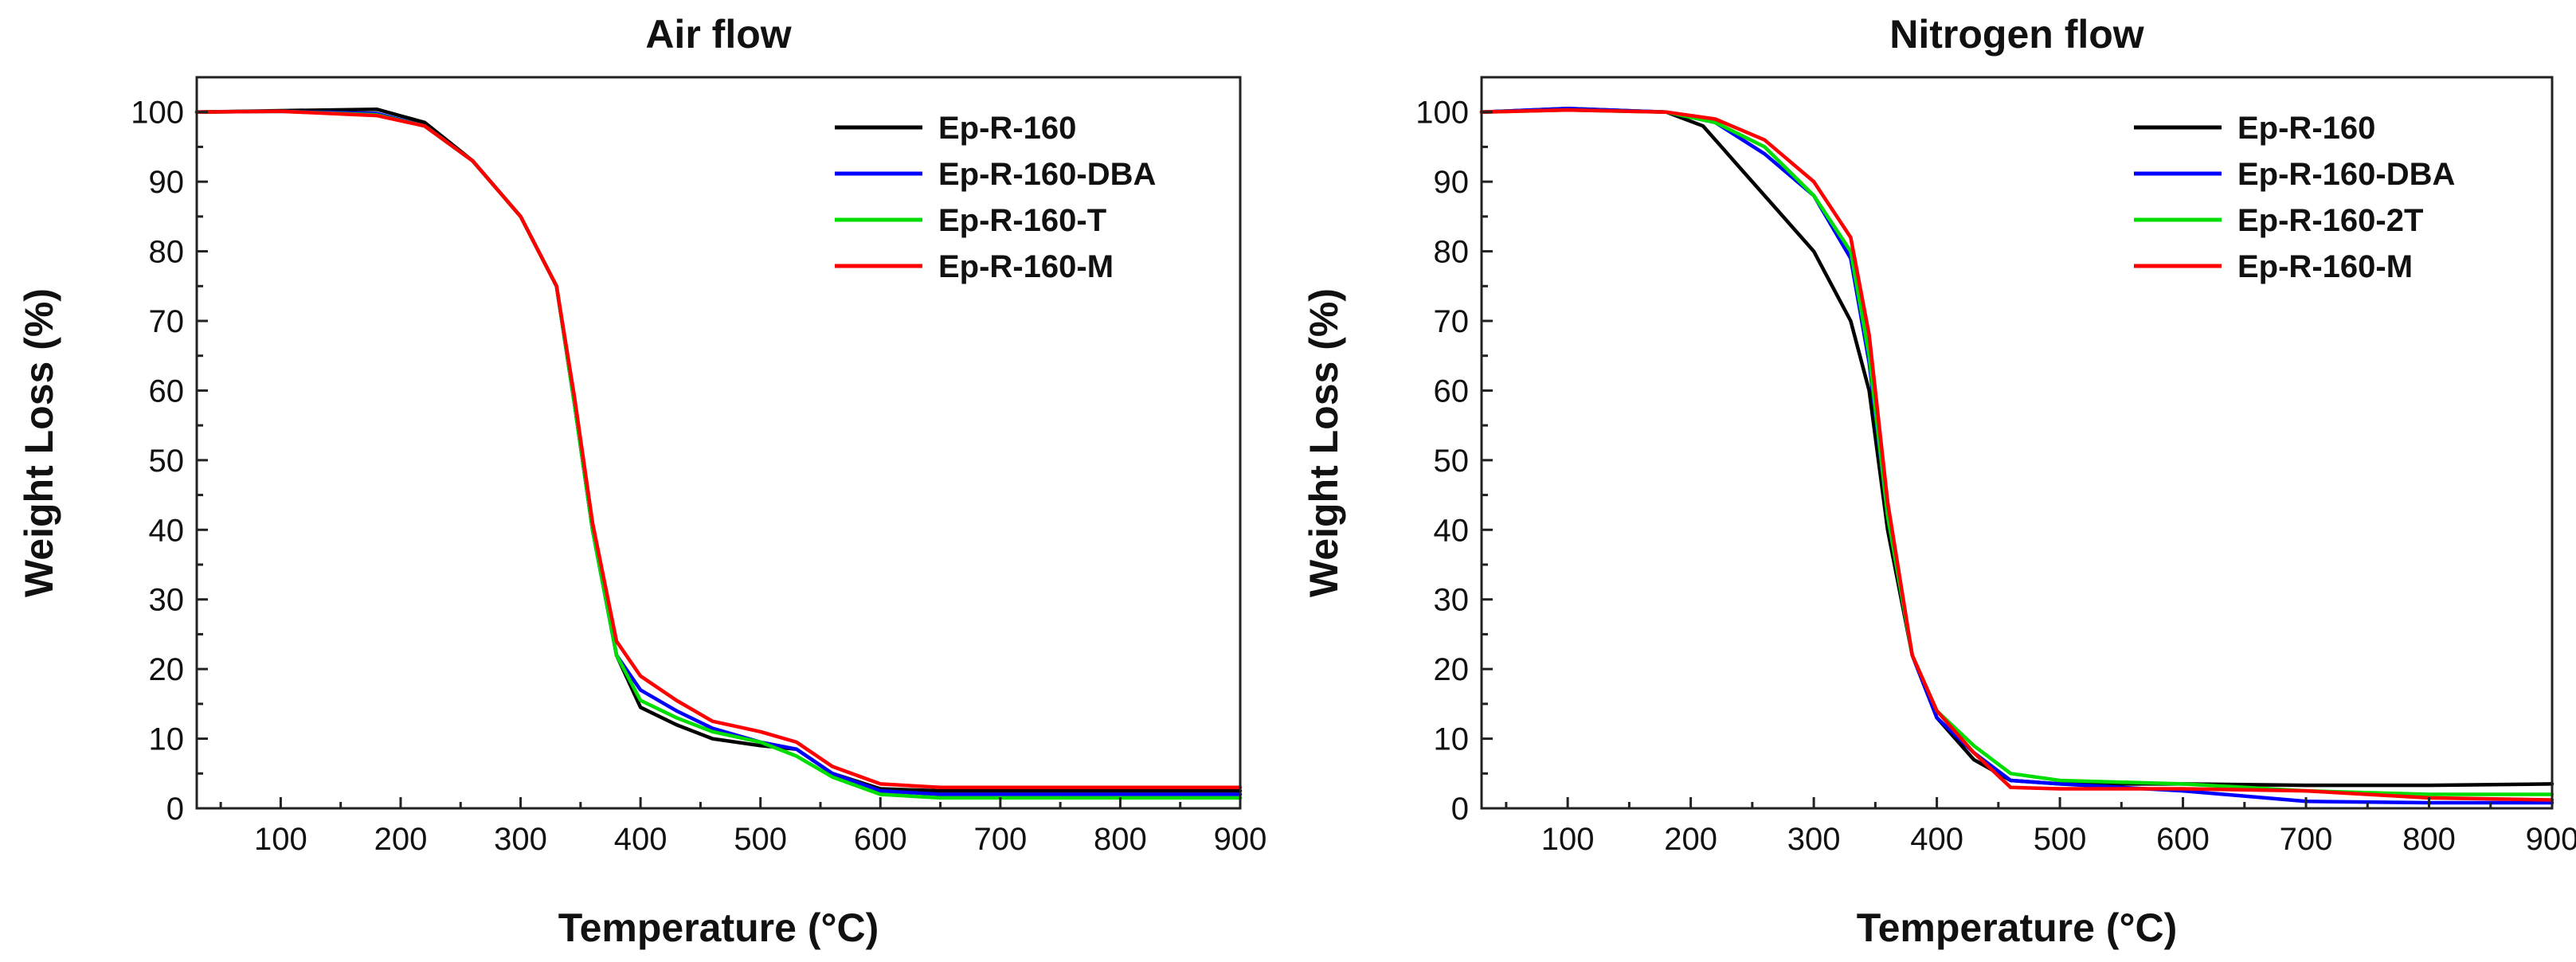 The width and height of the screenshot is (2576, 962). I want to click on air-flow-legend-label-1: Ep-R-160, so click(1007, 128).